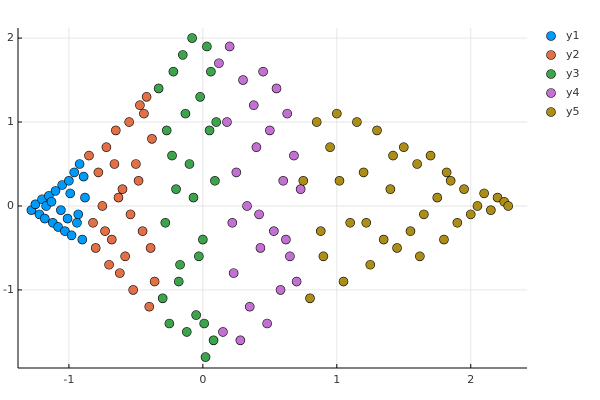  What do you see at coordinates (202, 379) in the screenshot?
I see `x-tick-label: 0` at bounding box center [202, 379].